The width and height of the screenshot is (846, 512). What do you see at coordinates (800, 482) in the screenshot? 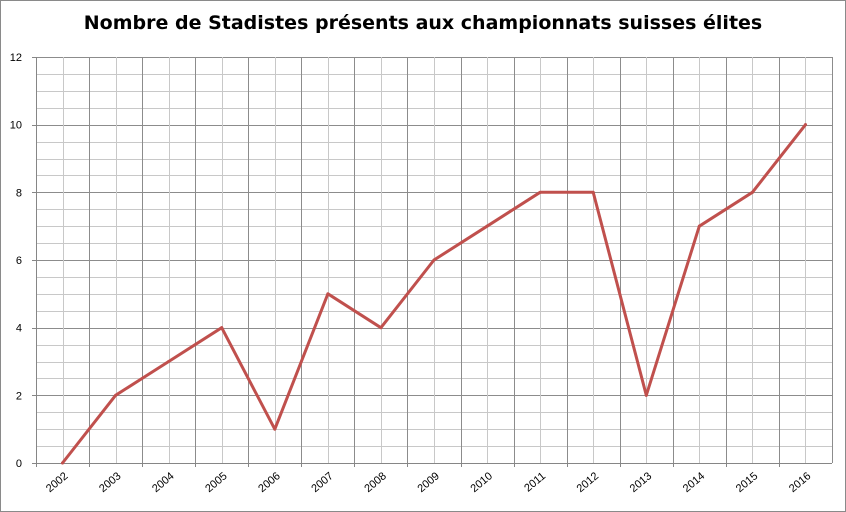
I see `x-tick-label: 2016` at bounding box center [800, 482].